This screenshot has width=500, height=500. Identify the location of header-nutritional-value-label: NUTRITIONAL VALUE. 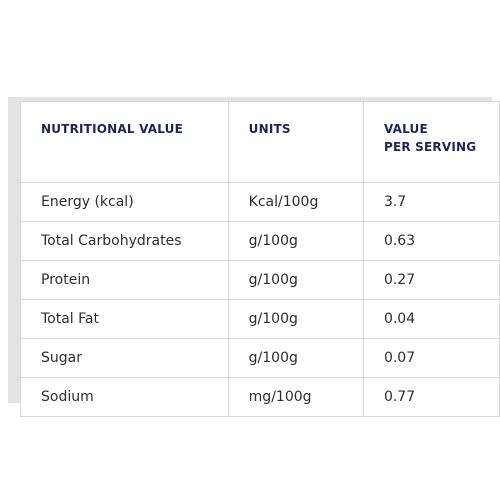
(112, 129).